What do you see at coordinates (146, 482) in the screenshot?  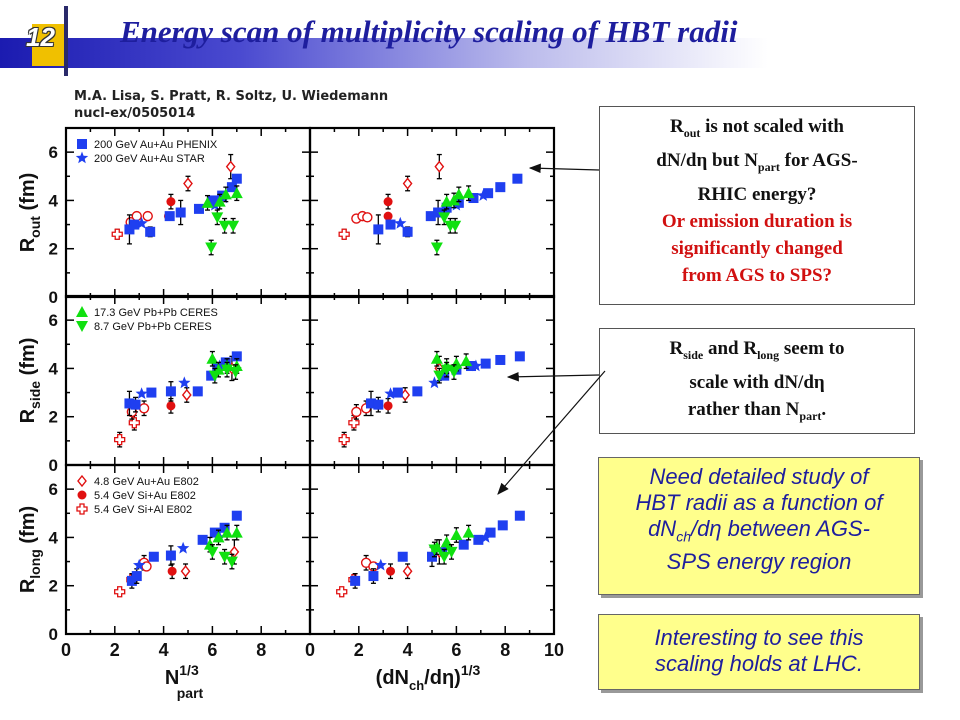 I see `legend-label-r2-0: 4.8 GeV Au+Au E802` at bounding box center [146, 482].